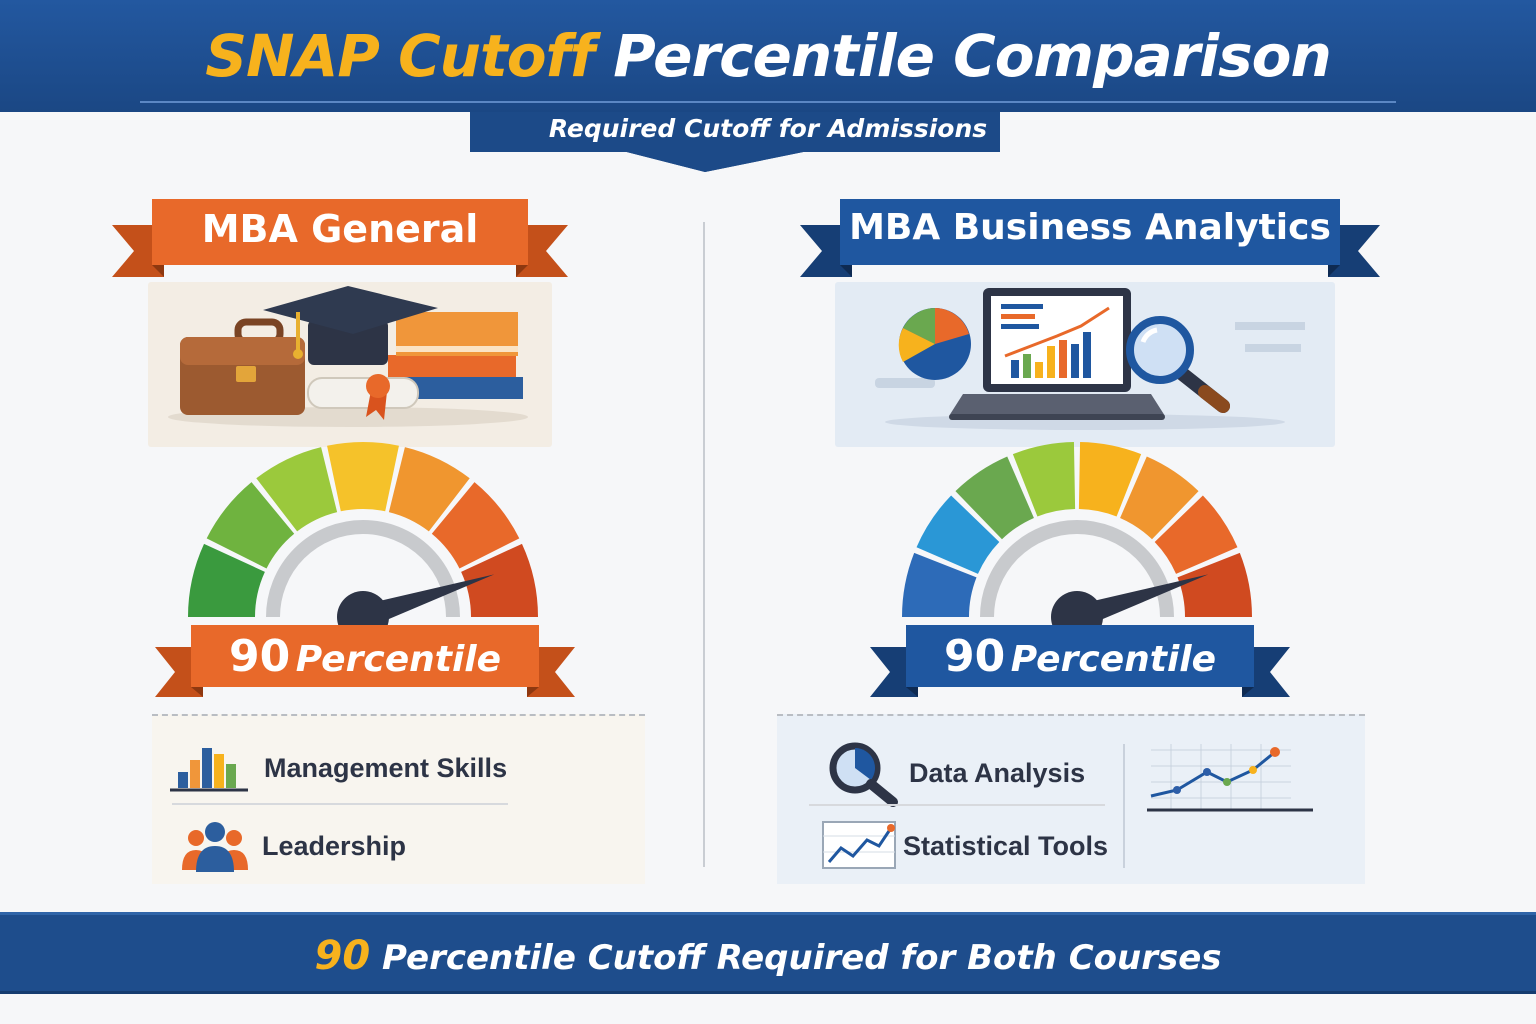  What do you see at coordinates (704, 544) in the screenshot?
I see `column-divider` at bounding box center [704, 544].